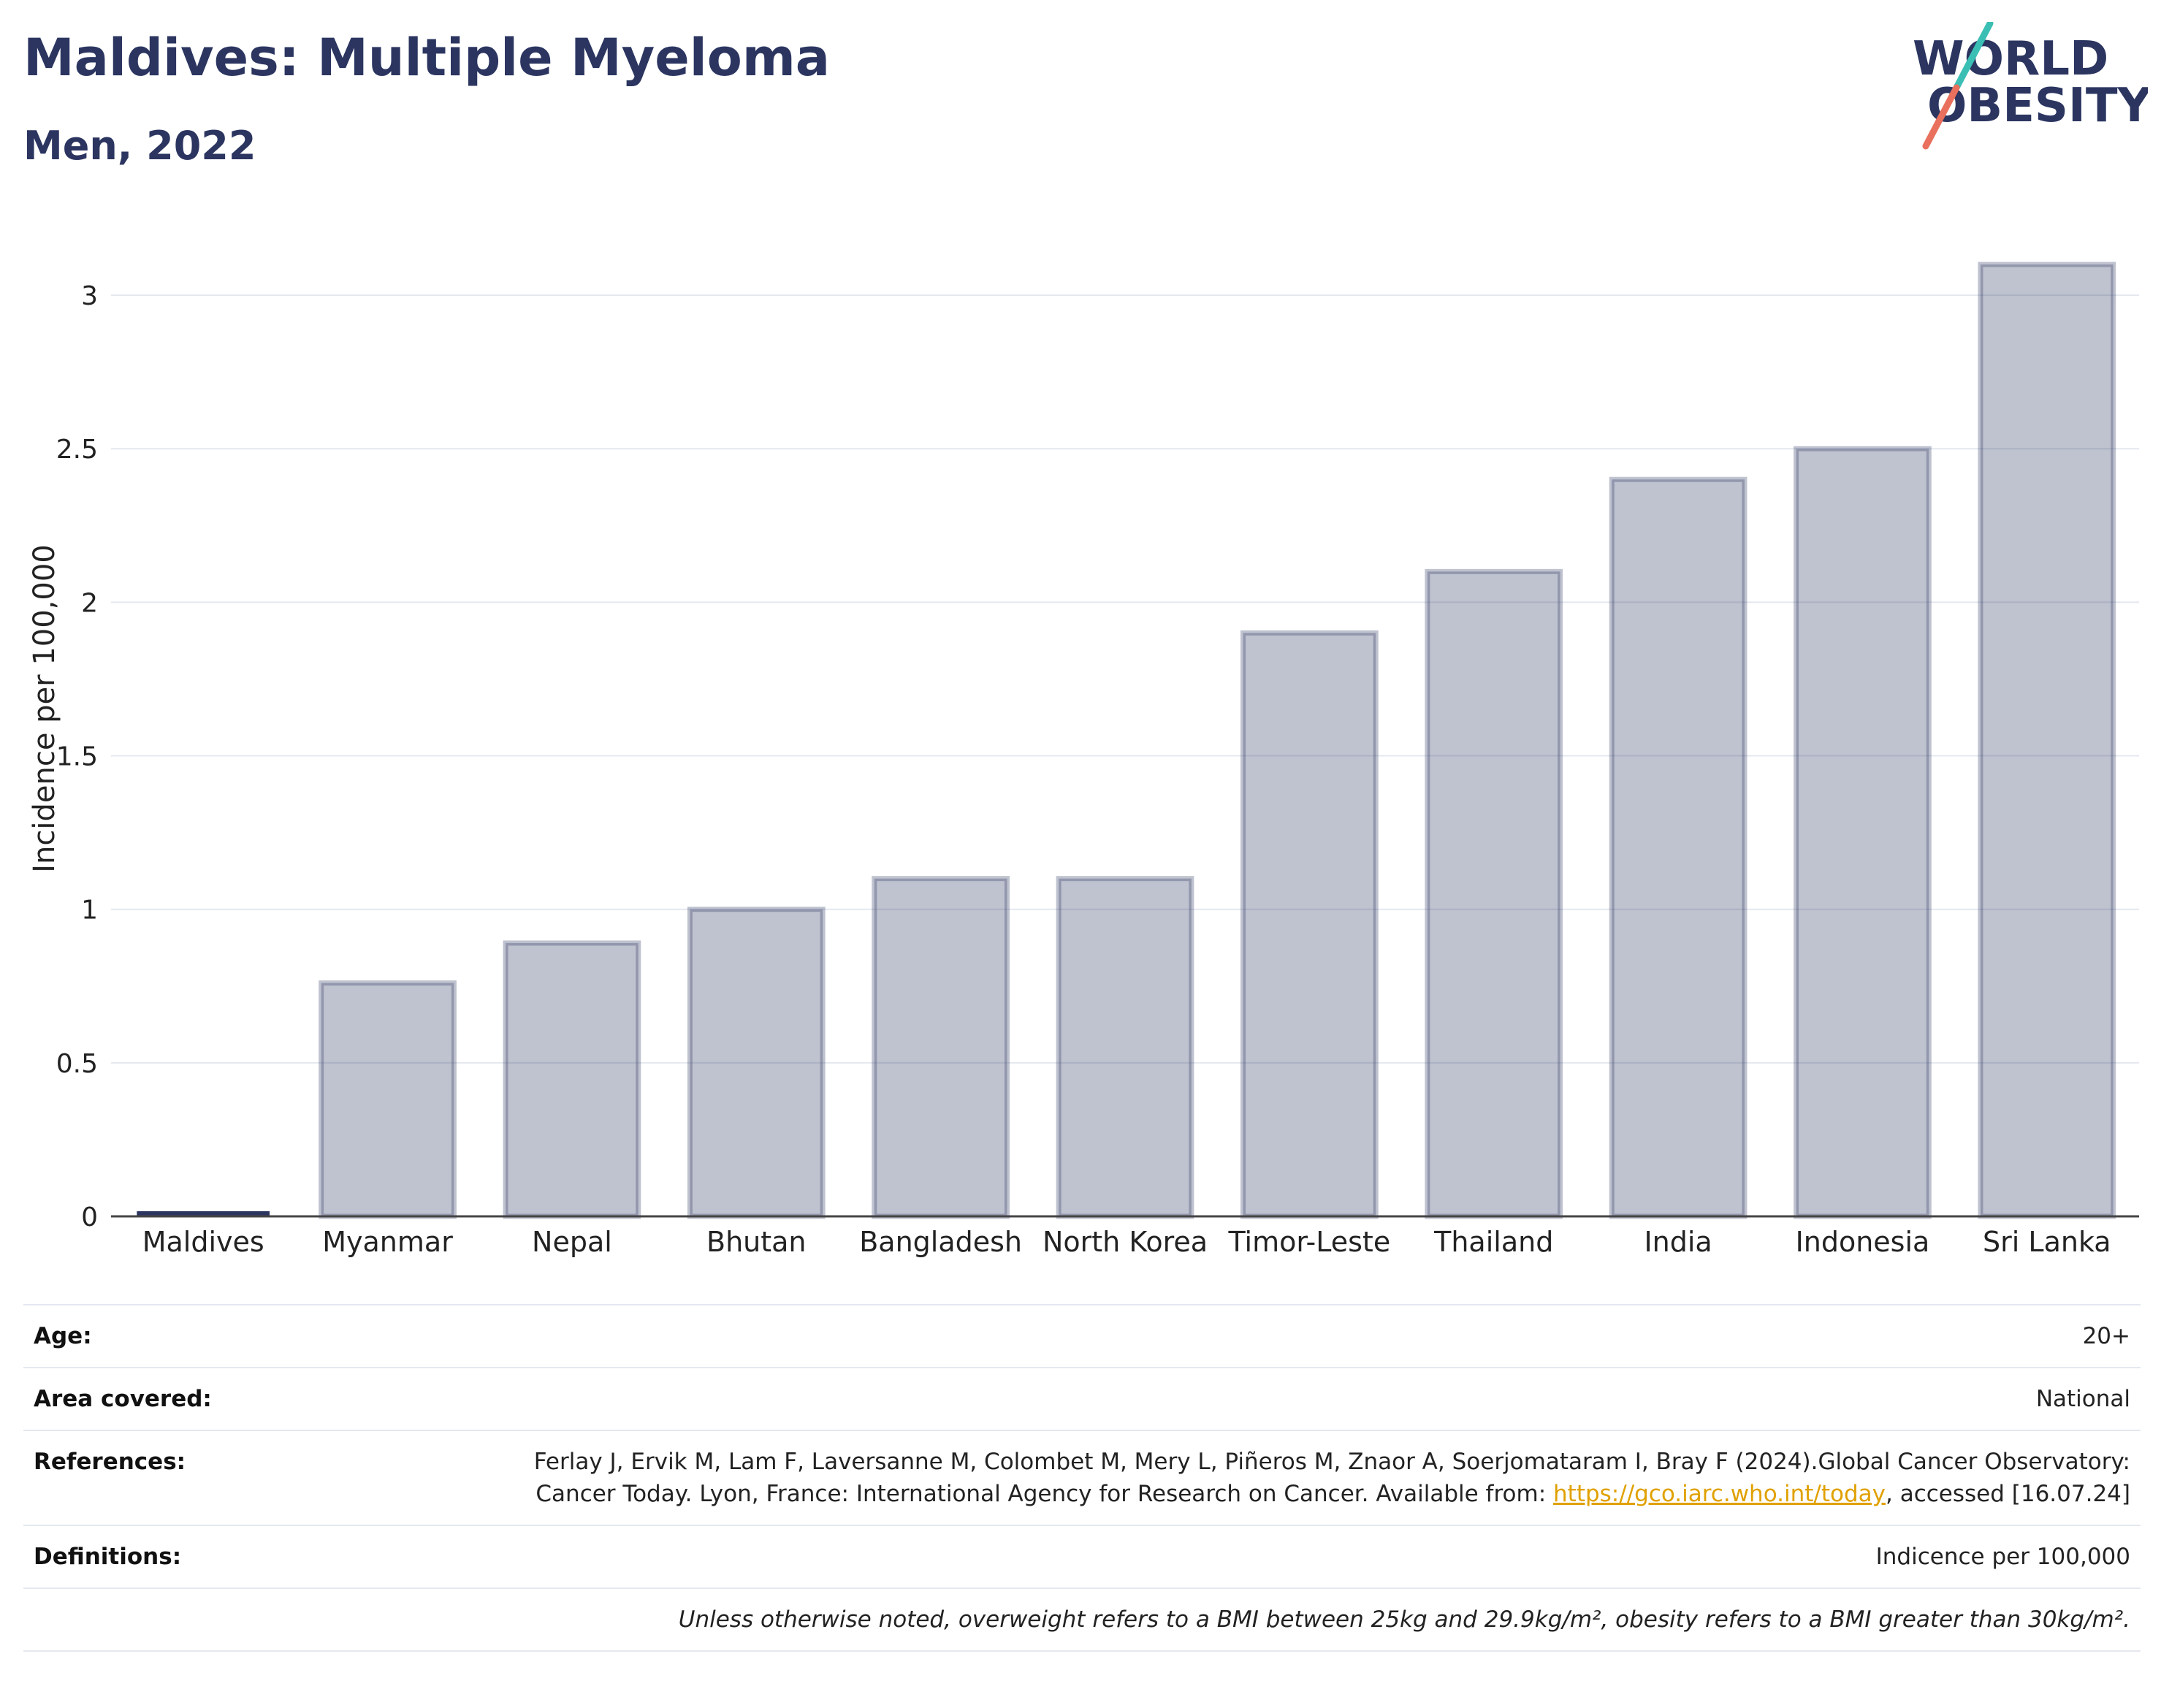 This screenshot has width=2161, height=1708. I want to click on x-tick-label: North Korea, so click(1125, 1242).